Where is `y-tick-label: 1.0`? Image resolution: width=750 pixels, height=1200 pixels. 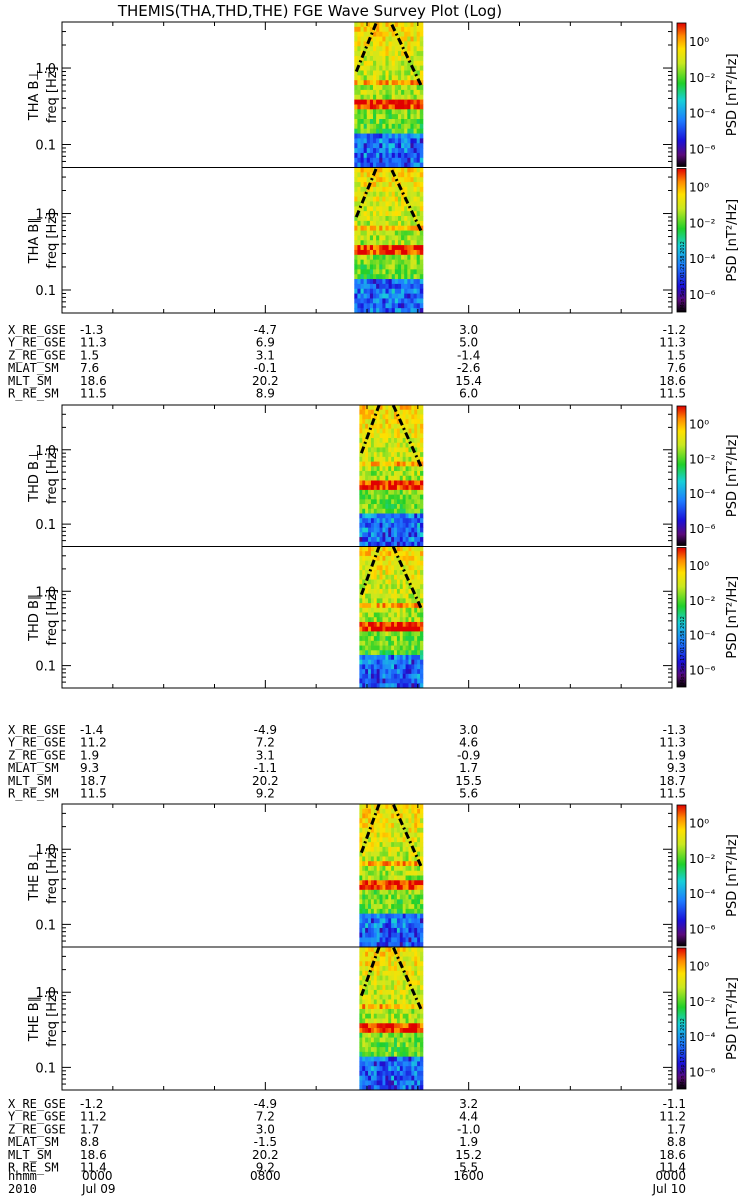
y-tick-label: 1.0 is located at coordinates (45, 592).